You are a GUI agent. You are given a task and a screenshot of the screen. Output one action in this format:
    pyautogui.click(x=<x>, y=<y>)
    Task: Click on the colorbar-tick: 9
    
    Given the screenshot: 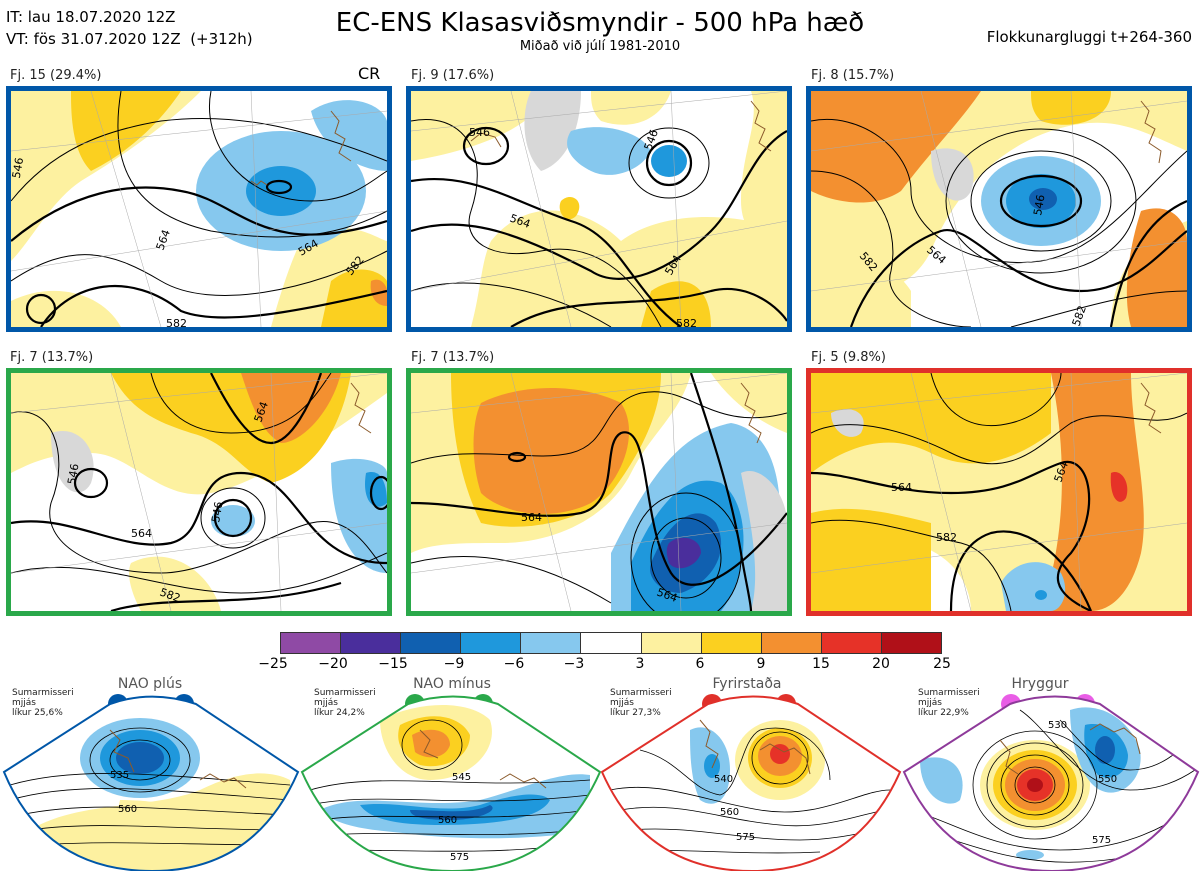 What is the action you would take?
    pyautogui.click(x=761, y=664)
    